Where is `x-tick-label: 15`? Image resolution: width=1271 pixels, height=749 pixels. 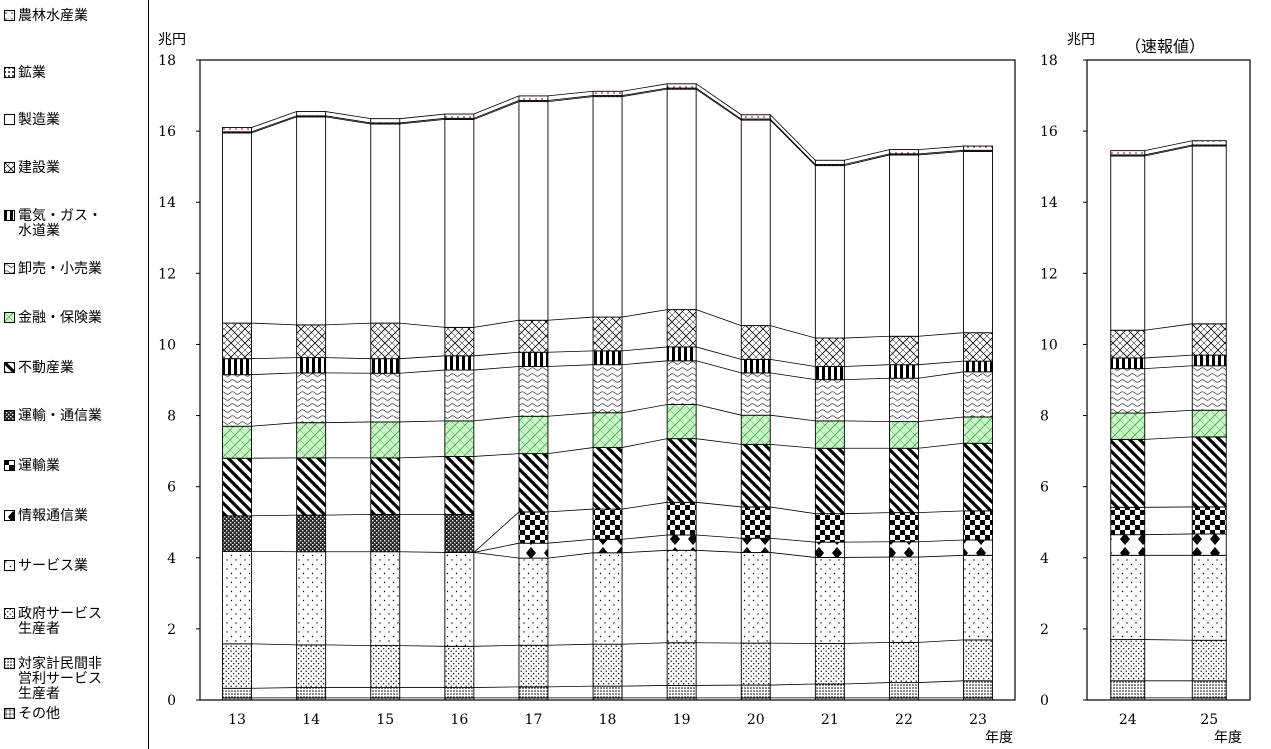 x-tick-label: 15 is located at coordinates (385, 720).